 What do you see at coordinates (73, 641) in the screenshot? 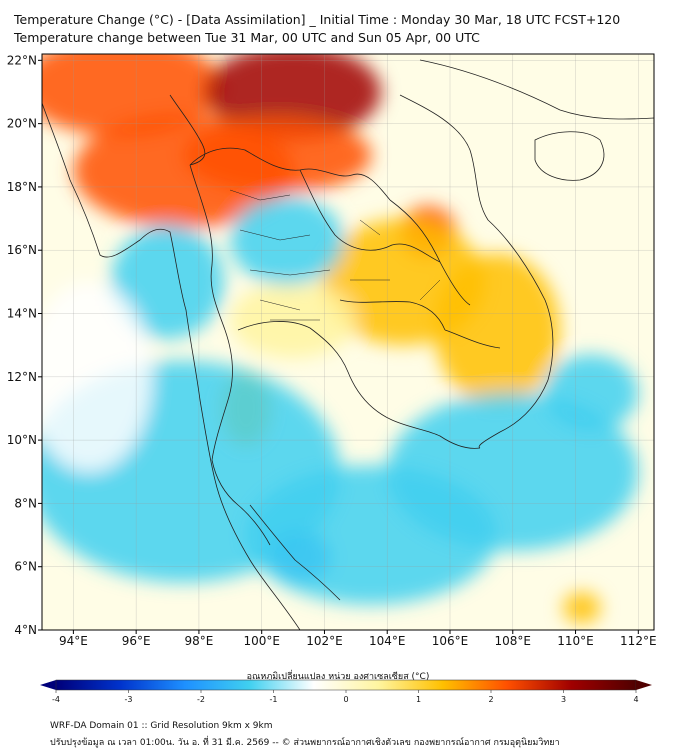
I see `lon-tick-label: 94°E` at bounding box center [73, 641].